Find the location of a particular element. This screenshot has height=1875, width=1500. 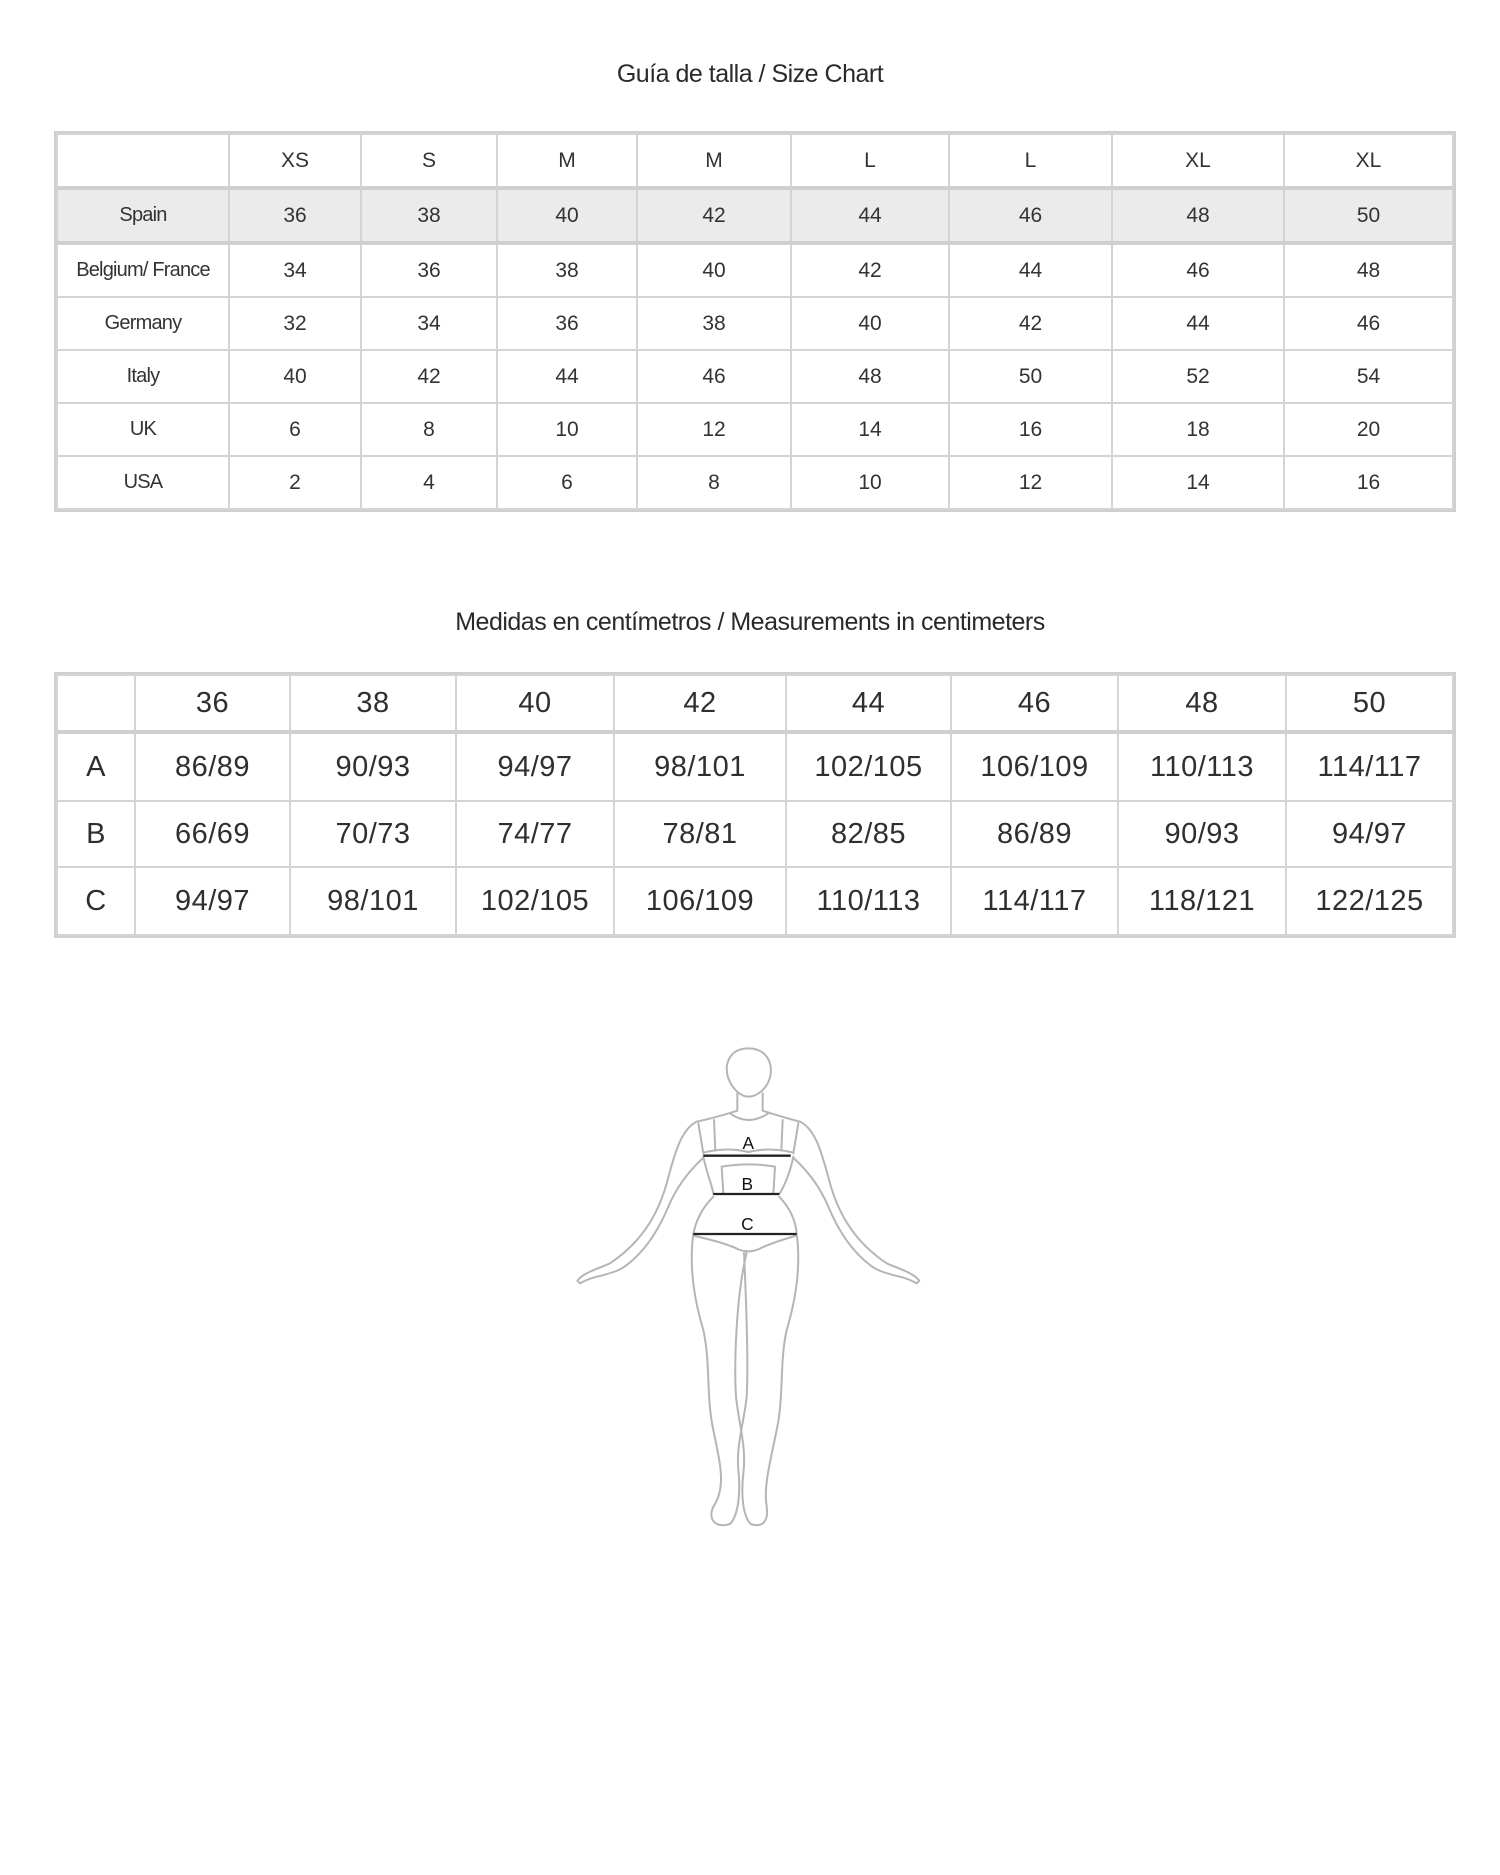

measure-label-a: A is located at coordinates (749, 1143).